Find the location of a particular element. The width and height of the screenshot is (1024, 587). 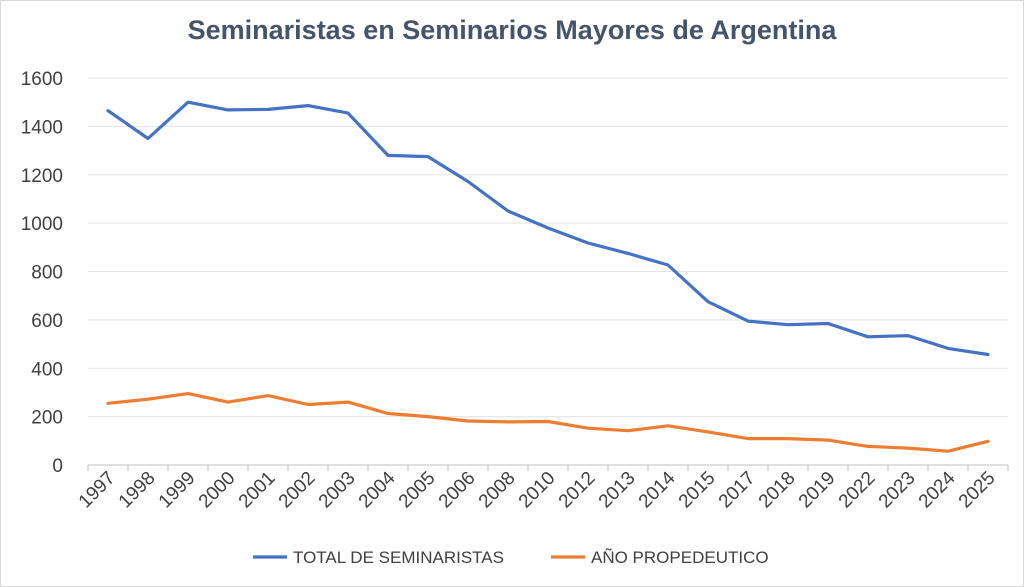

x-tick-label: 2014 is located at coordinates (657, 489).